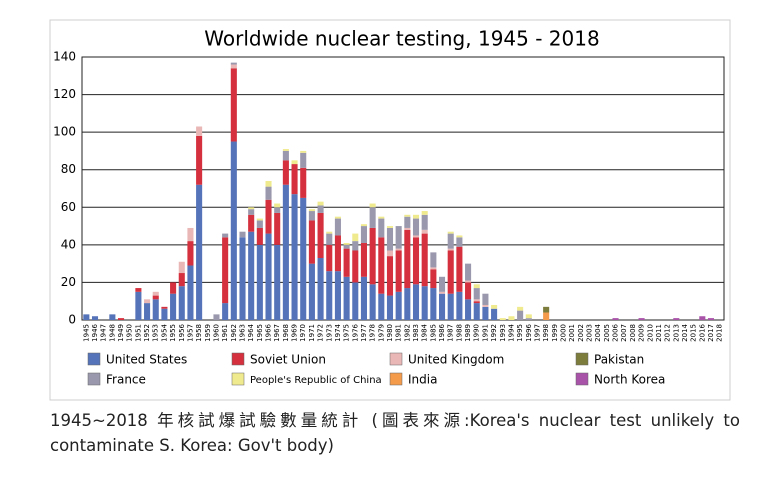 The width and height of the screenshot is (769, 477). I want to click on x-tick-label: 1998, so click(546, 333).